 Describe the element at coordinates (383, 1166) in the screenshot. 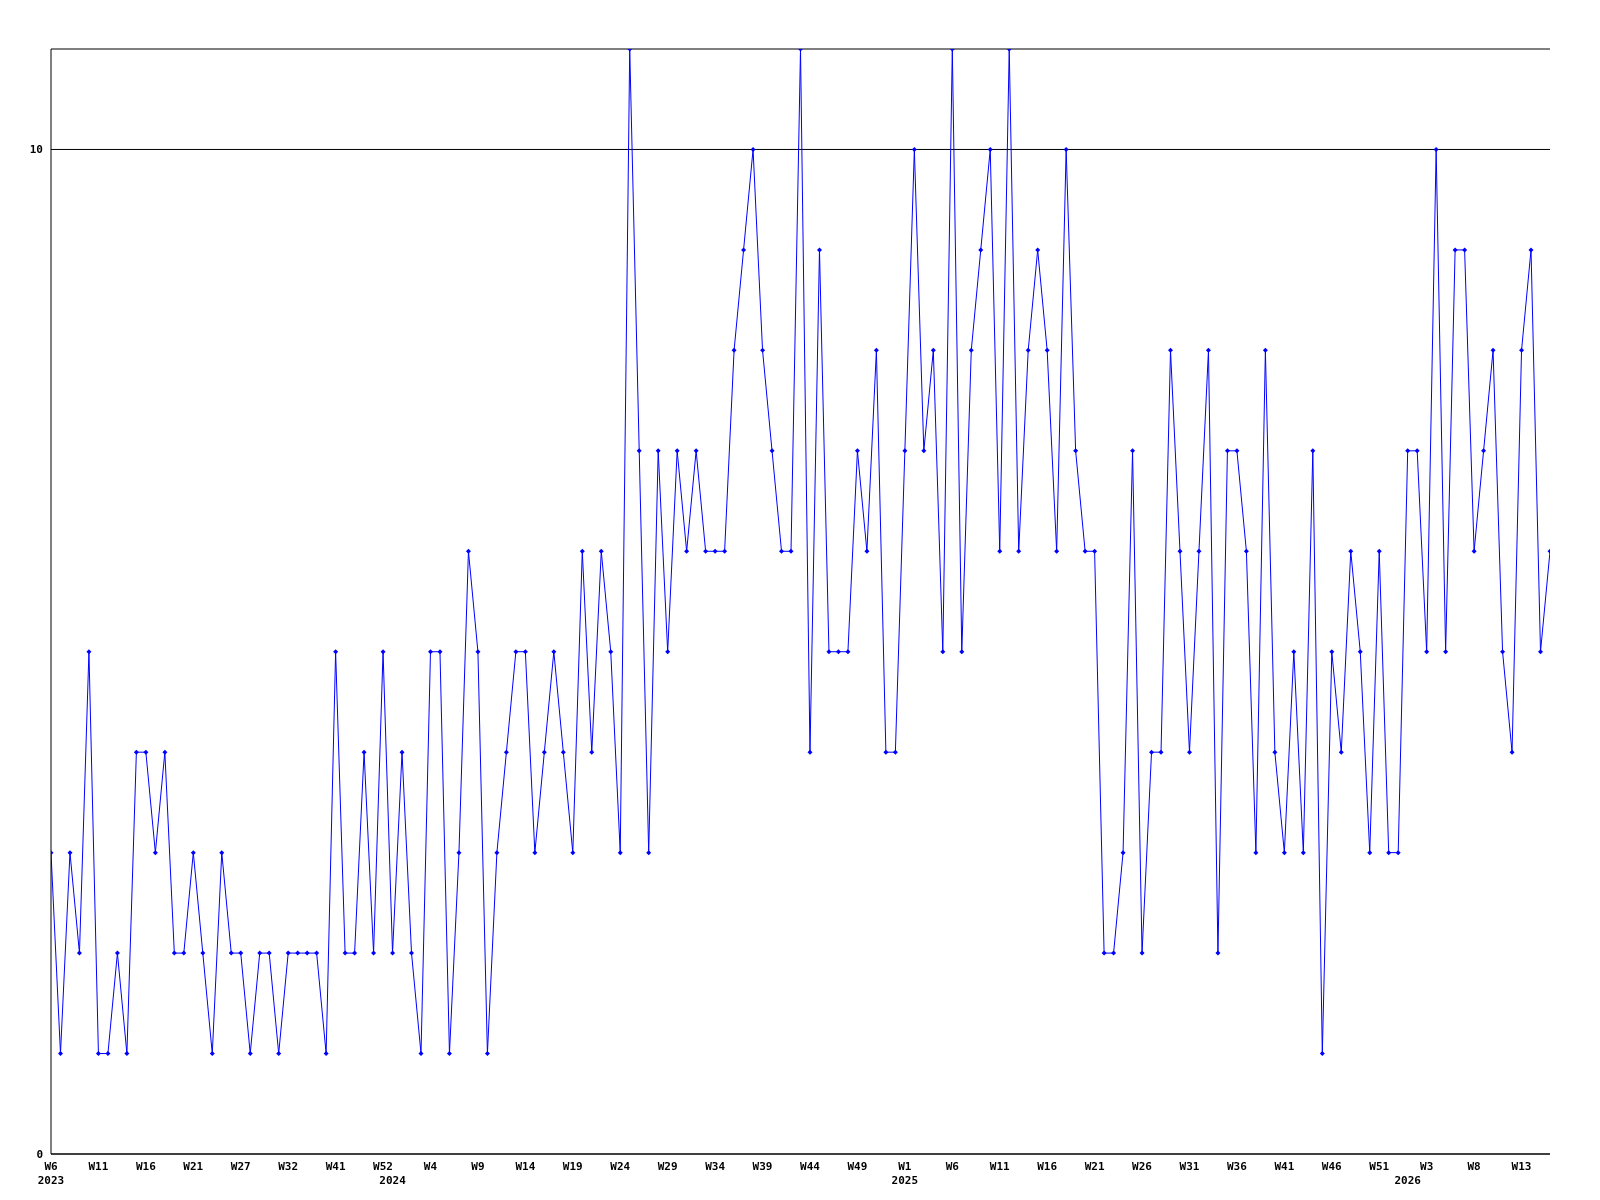

I see `x-tick-label: W52` at that location.